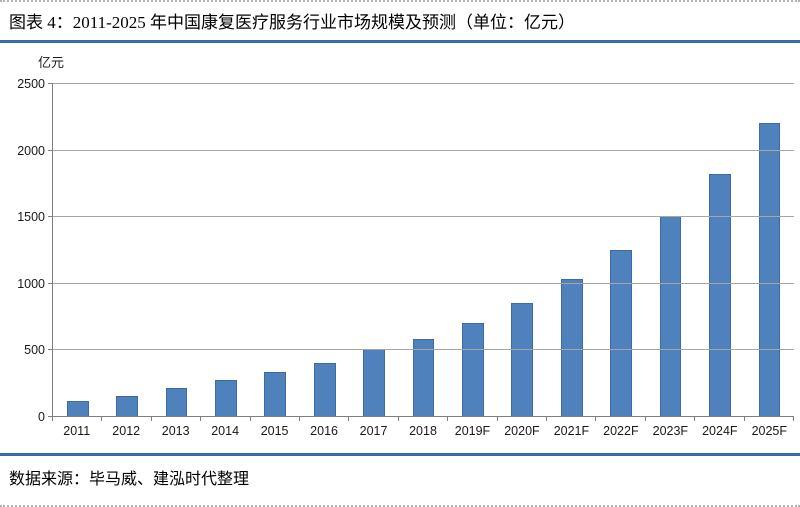 Image resolution: width=800 pixels, height=507 pixels. I want to click on bar-2011, so click(77, 408).